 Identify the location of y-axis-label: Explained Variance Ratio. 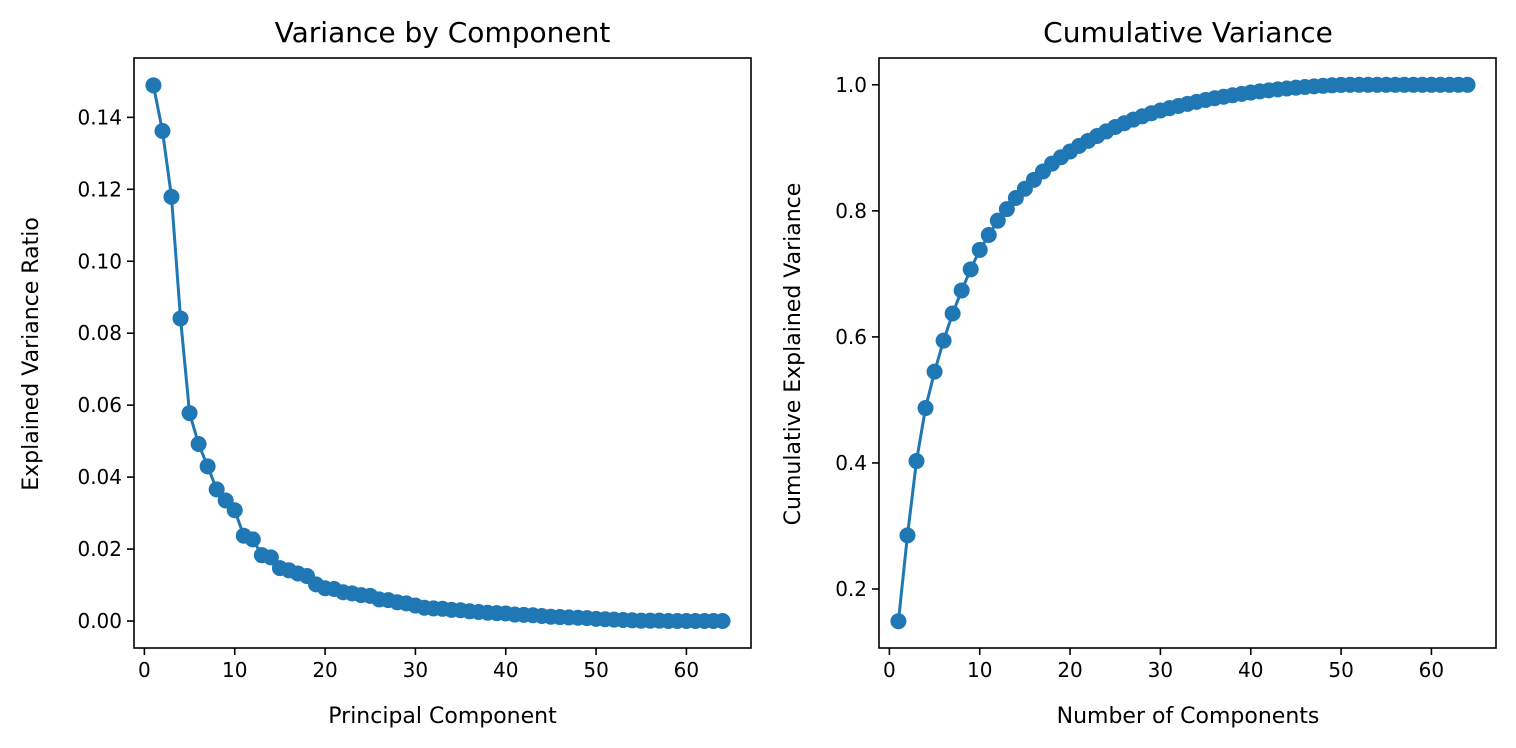
(31, 354).